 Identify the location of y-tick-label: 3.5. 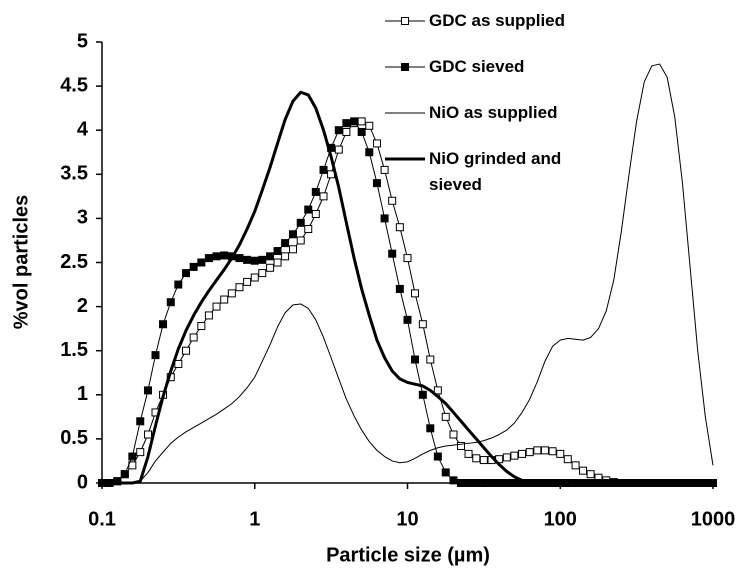
(74, 174).